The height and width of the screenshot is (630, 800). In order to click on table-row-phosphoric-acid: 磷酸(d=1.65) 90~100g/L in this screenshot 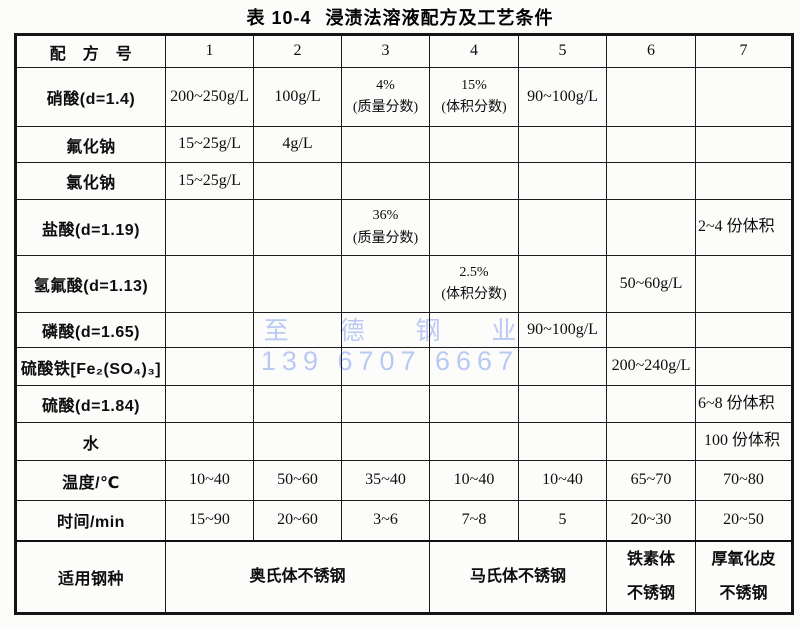, I will do `click(404, 330)`.